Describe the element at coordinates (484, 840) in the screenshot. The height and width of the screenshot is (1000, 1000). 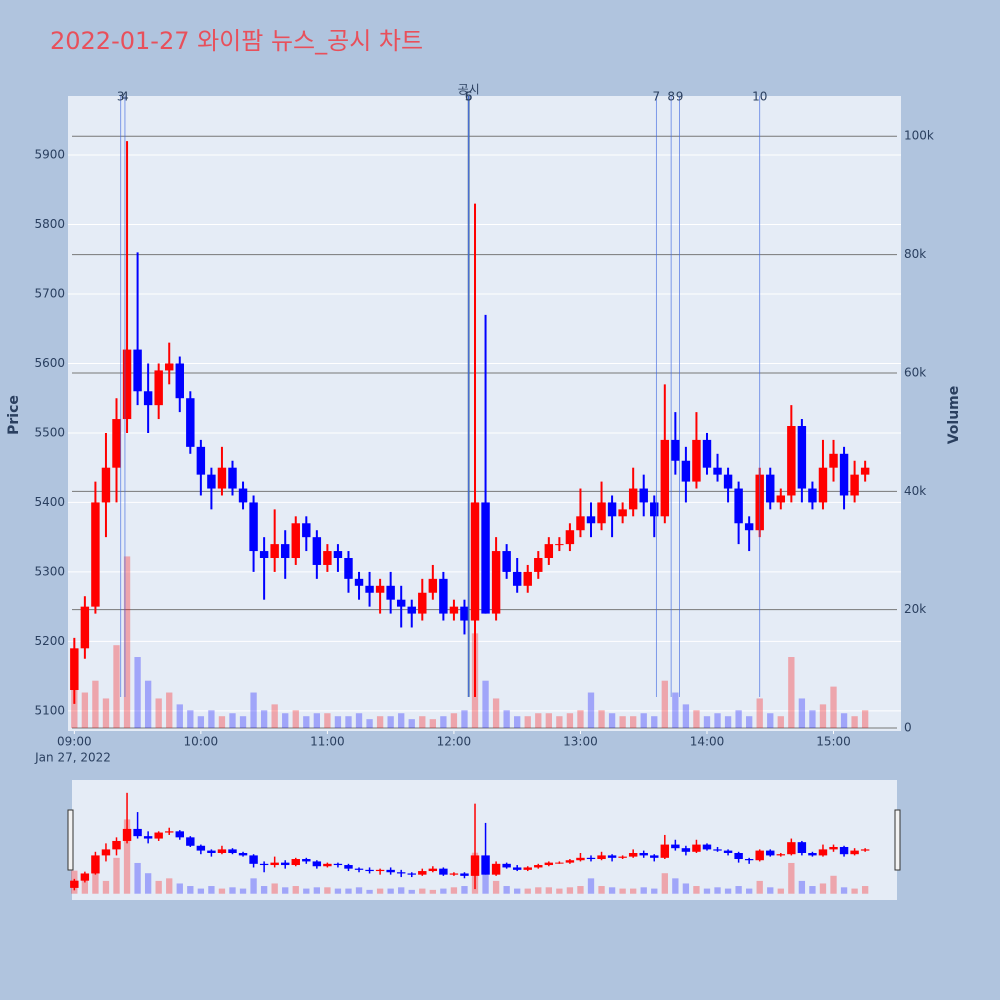
I see `range-slider` at that location.